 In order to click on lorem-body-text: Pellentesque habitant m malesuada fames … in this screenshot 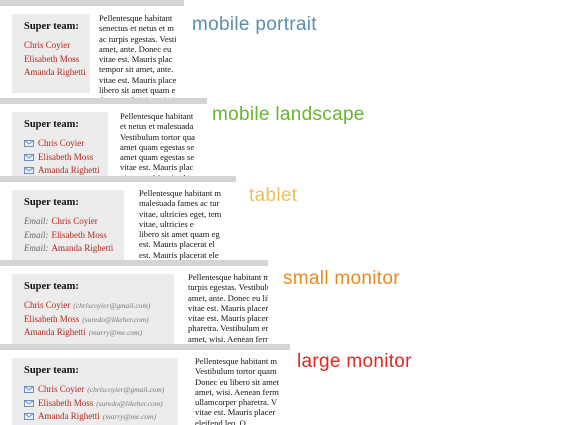, I will do `click(180, 224)`.